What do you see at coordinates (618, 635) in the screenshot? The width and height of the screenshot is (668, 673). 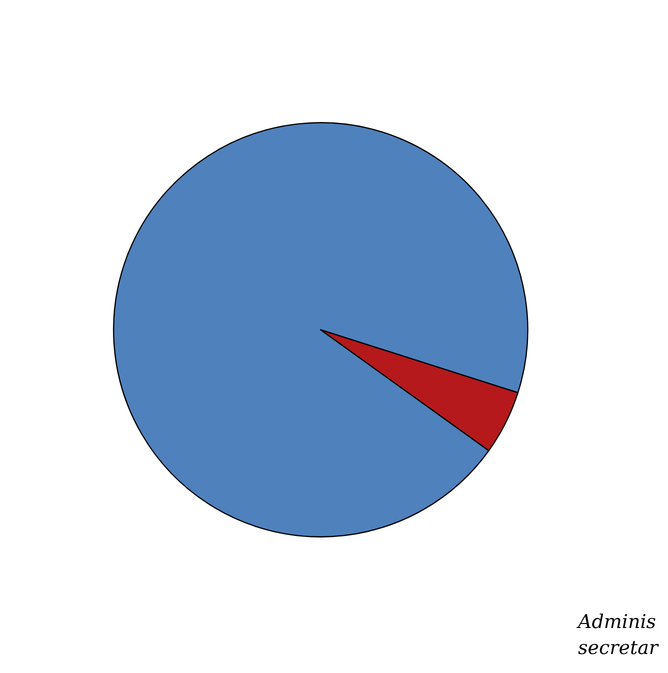 I see `text: Adminis secretar` at bounding box center [618, 635].